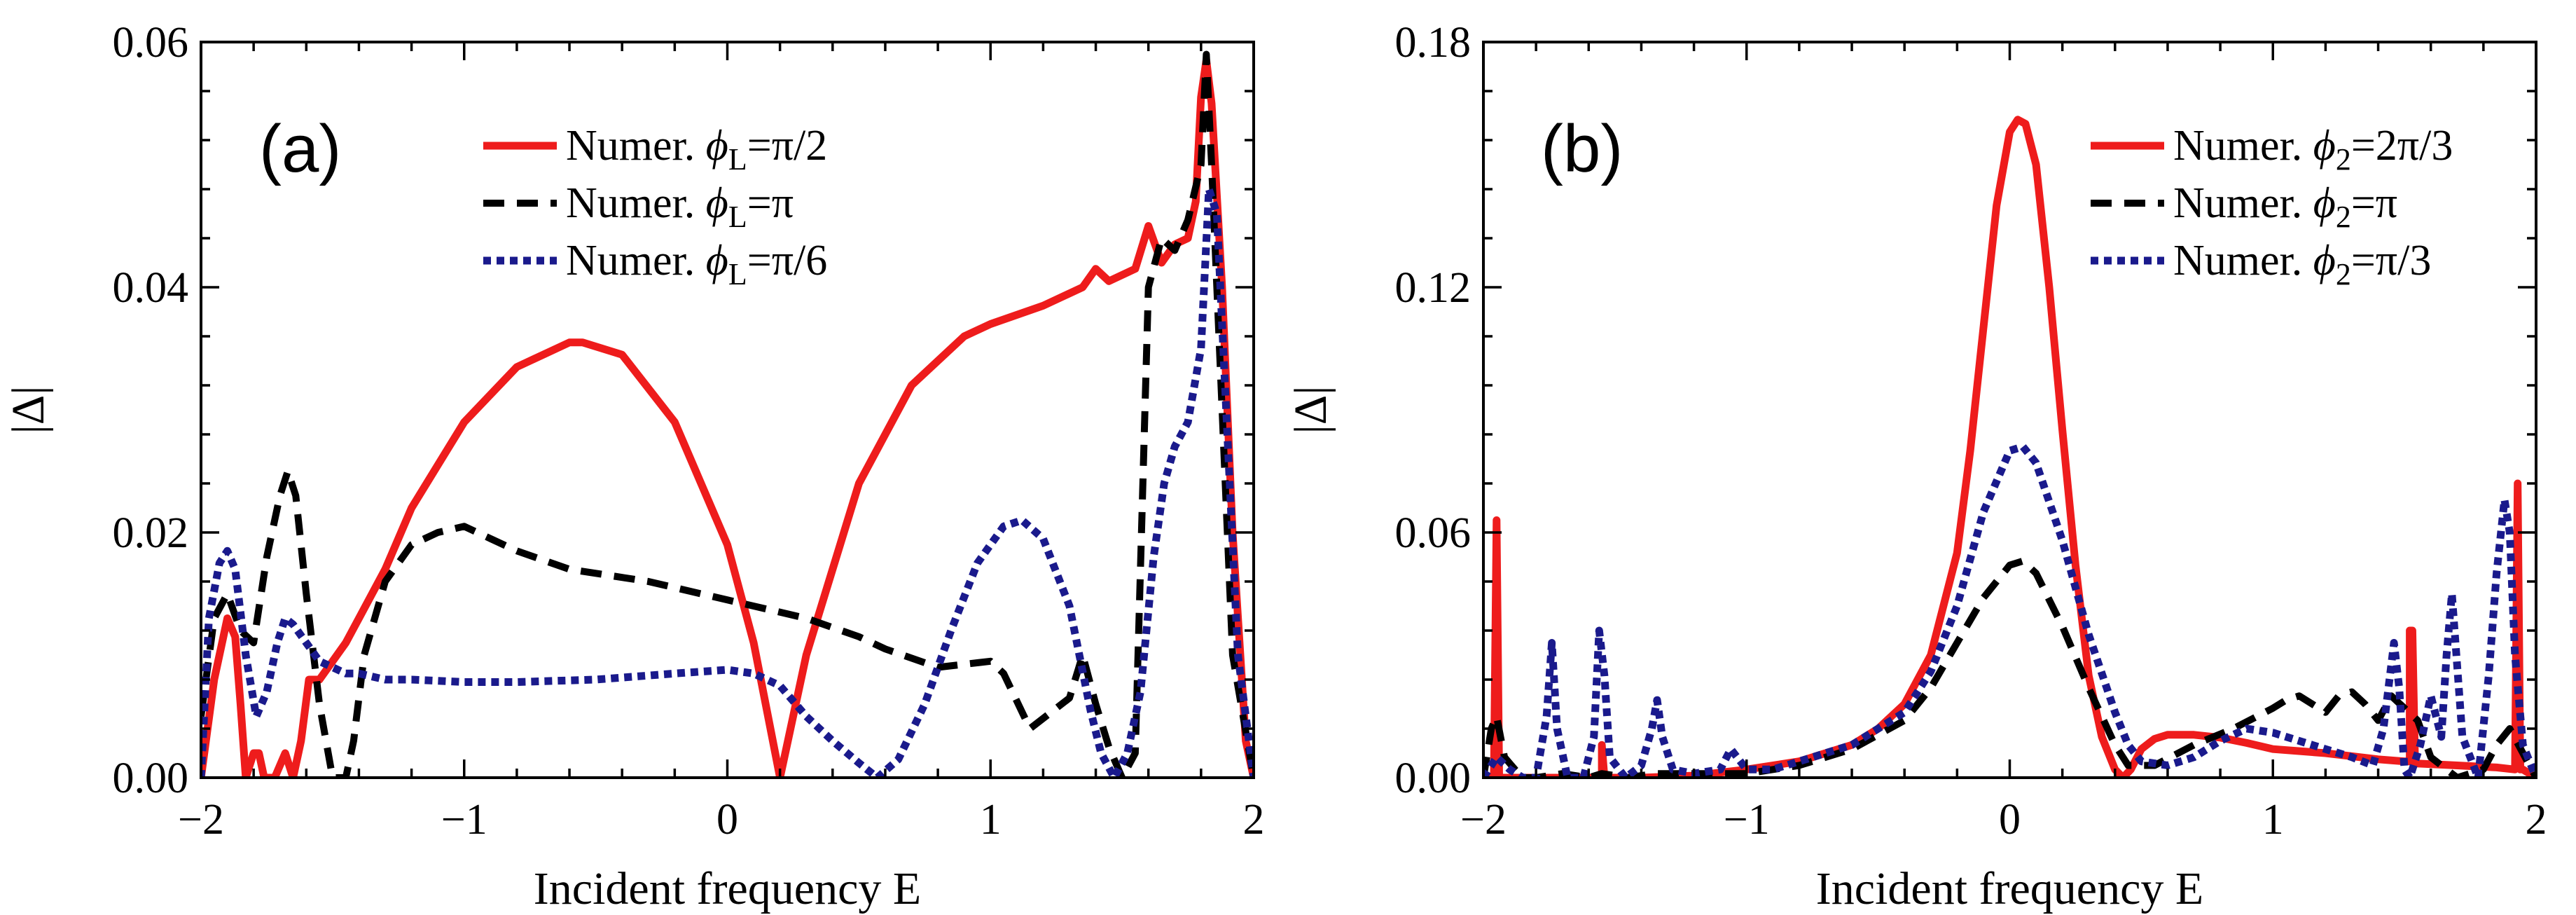 The height and width of the screenshot is (915, 2576). What do you see at coordinates (2302, 264) in the screenshot?
I see `legend-entry-label: Numer. ϕ2=π/3` at bounding box center [2302, 264].